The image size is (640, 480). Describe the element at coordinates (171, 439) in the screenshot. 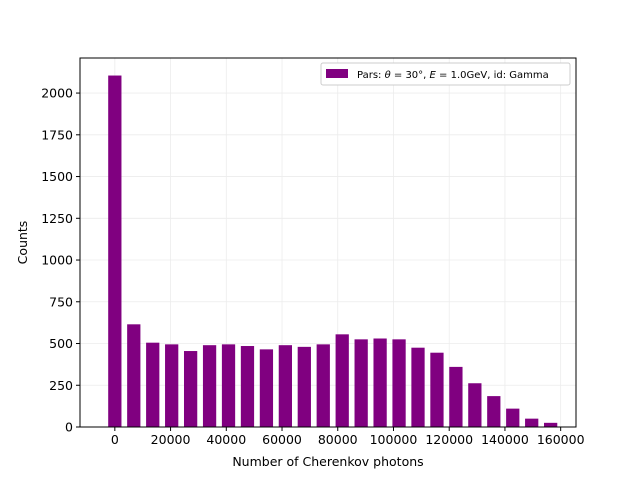

I see `x-tick-label: 20000` at that location.